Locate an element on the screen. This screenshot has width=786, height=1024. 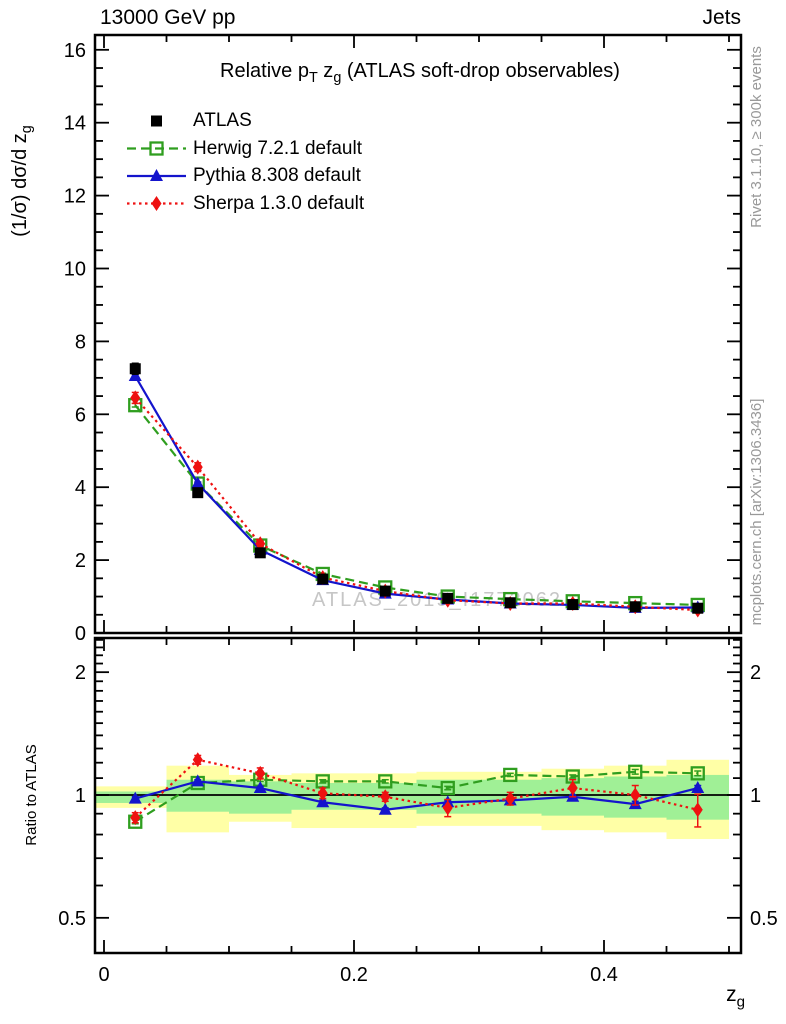
plot-title-subscript: T is located at coordinates (313, 78).